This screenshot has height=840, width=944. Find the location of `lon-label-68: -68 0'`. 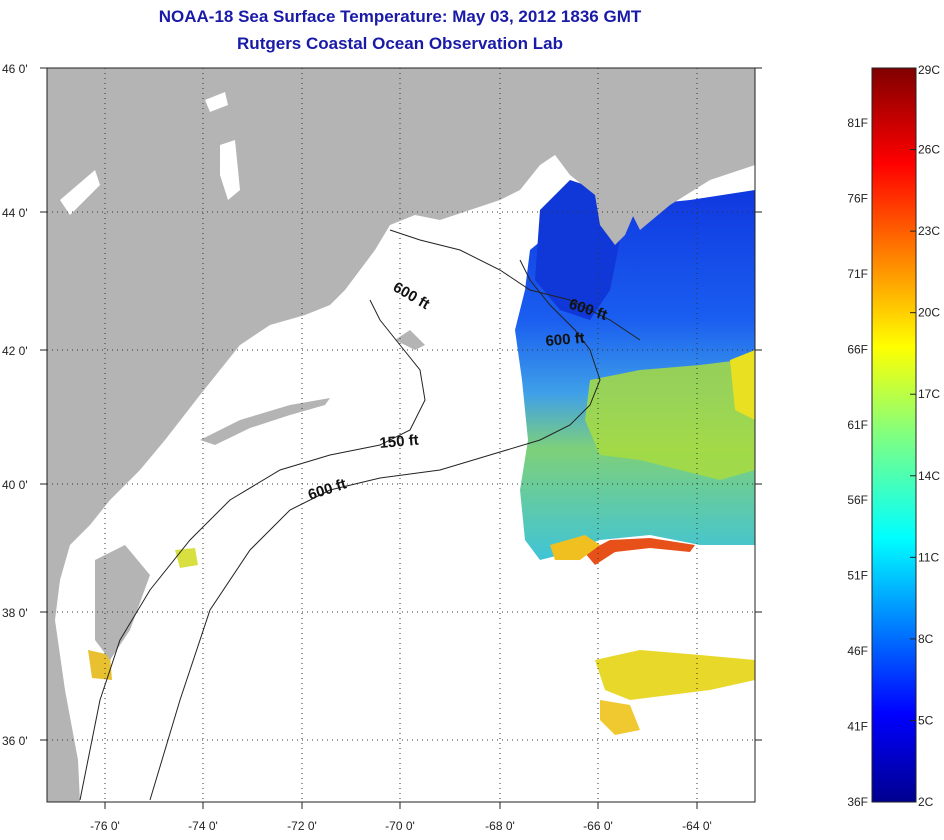

lon-label-68: -68 0' is located at coordinates (500, 826).